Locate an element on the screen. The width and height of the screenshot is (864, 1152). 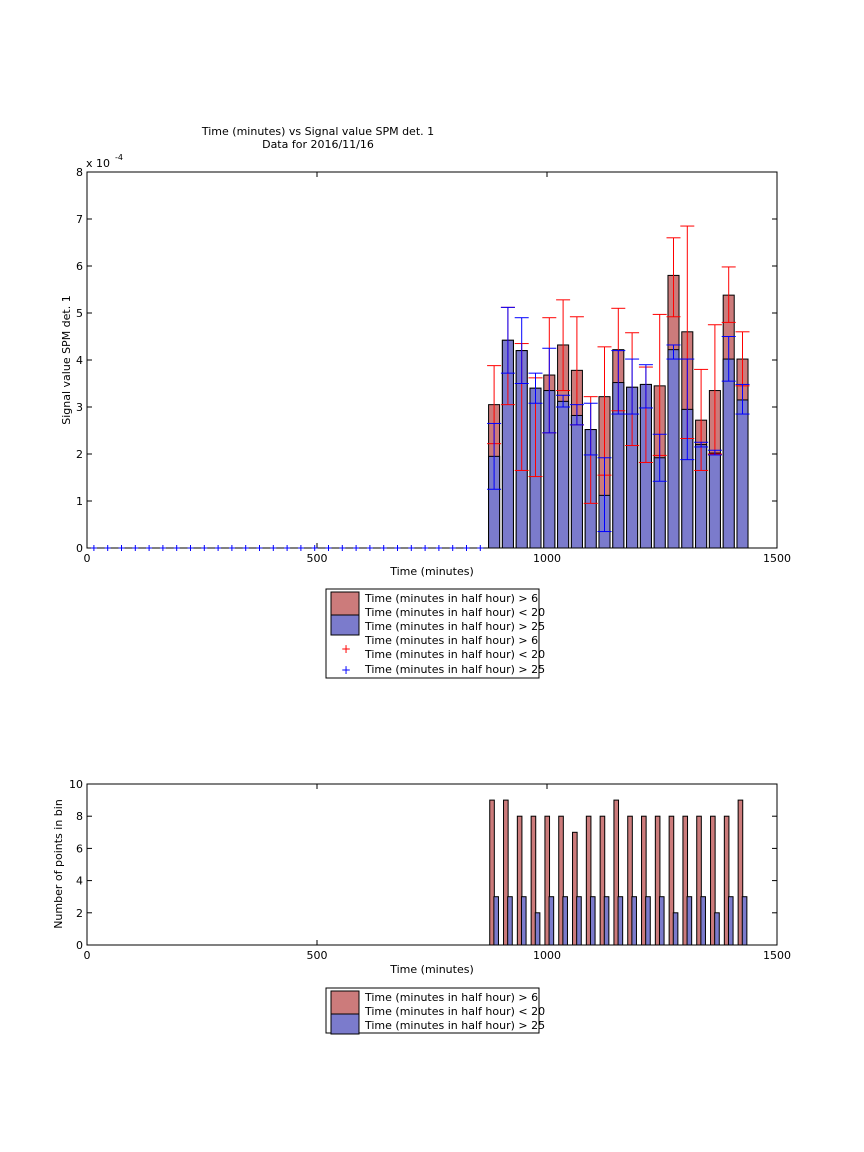
legend-1-plus-blue-icon: + is located at coordinates (346, 670).